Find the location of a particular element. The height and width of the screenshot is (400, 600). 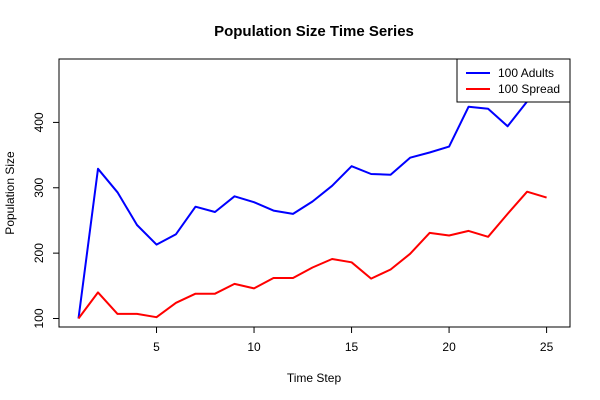

x-tick-label: 10 is located at coordinates (254, 347).